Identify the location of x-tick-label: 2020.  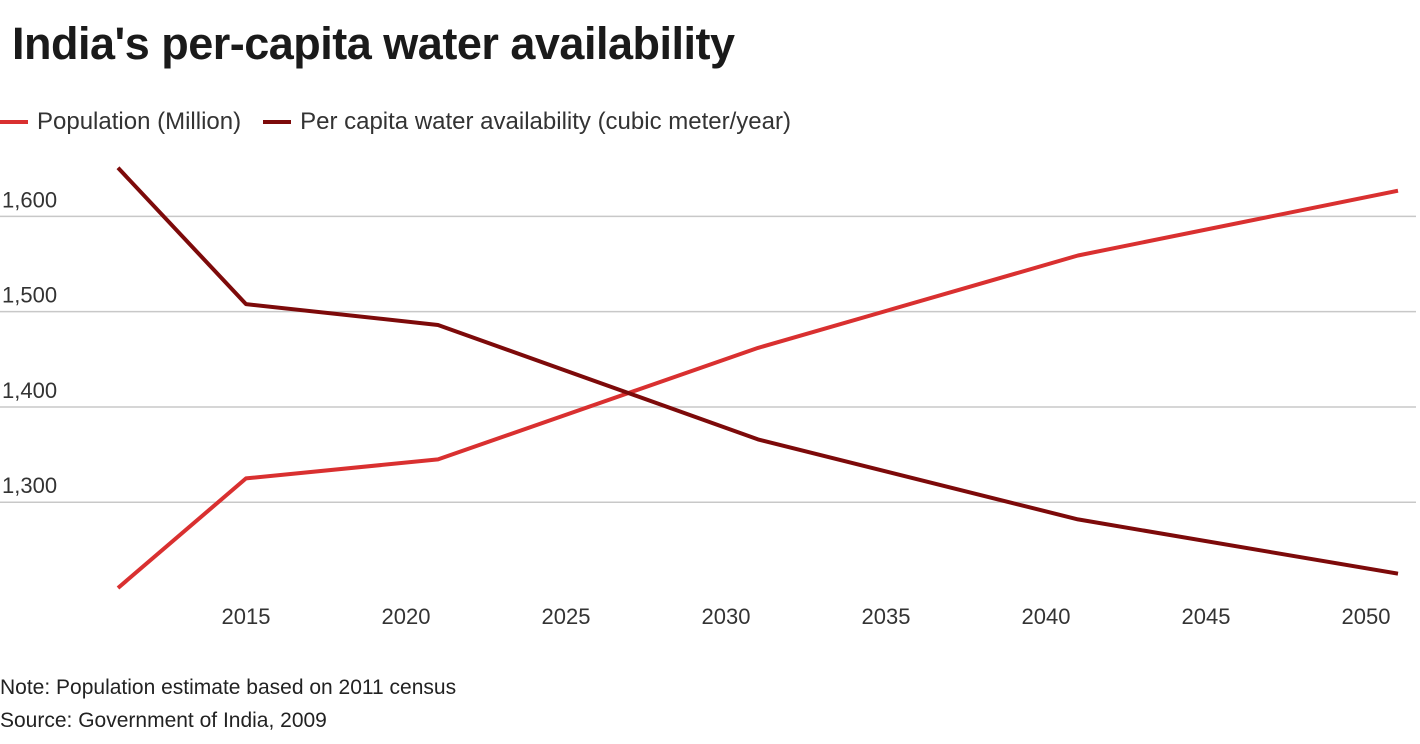
(406, 616).